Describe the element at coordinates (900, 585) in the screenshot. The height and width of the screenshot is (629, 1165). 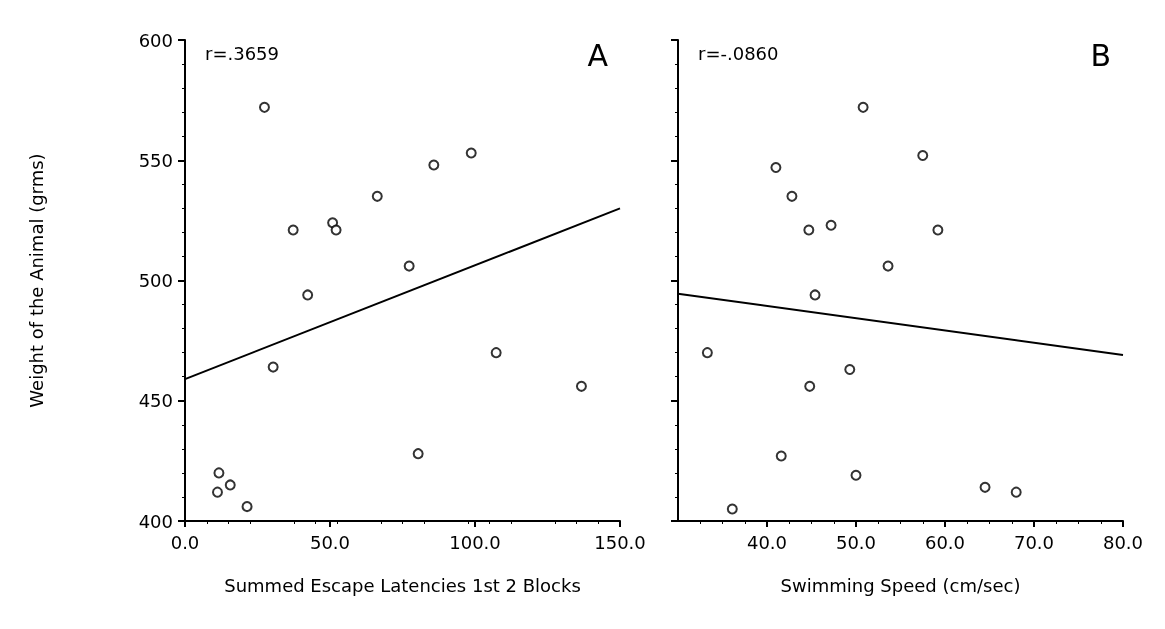
I see `x-axis-title: Swimming Speed (cm/sec)` at that location.